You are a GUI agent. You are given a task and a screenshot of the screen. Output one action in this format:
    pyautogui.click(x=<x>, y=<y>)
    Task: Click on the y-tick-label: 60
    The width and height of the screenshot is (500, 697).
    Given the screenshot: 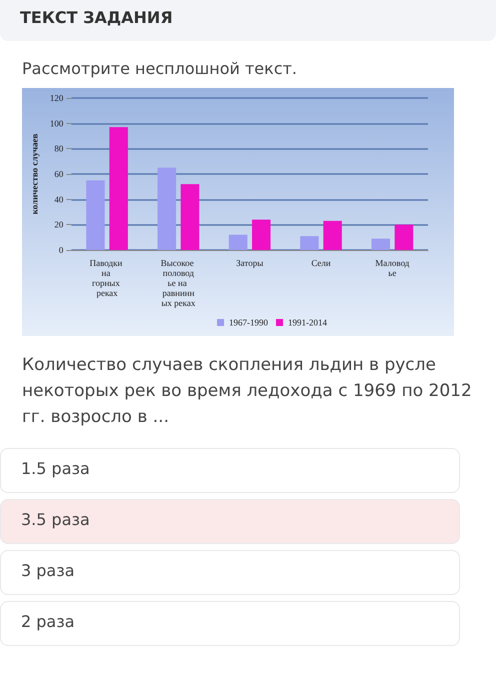 What is the action you would take?
    pyautogui.click(x=59, y=174)
    